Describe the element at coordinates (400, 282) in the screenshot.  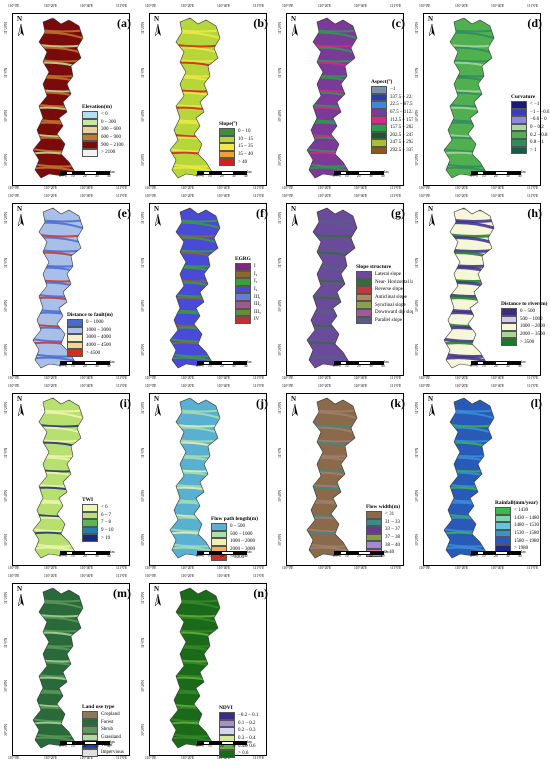
I see `legend-label: Near- Horizontal layered` at that location.